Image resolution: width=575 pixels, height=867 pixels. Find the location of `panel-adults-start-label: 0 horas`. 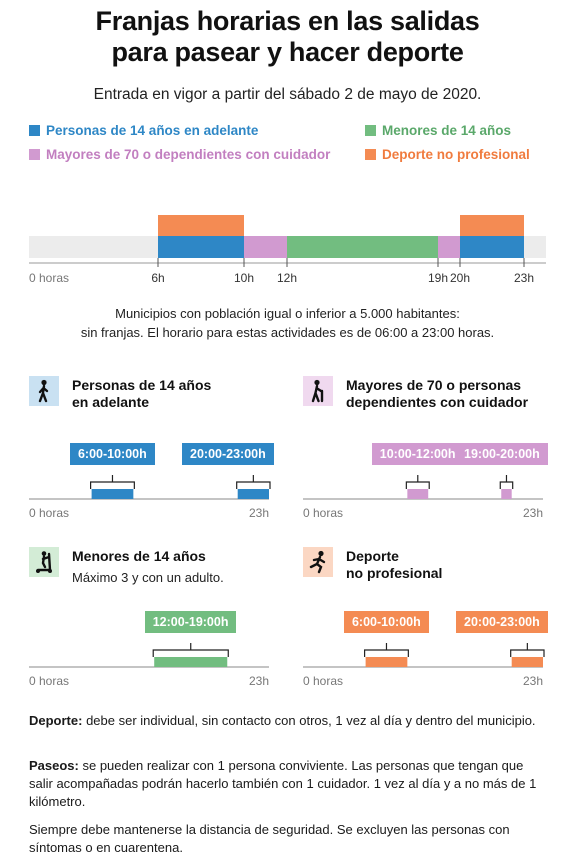

panel-adults-start-label: 0 horas is located at coordinates (49, 513).